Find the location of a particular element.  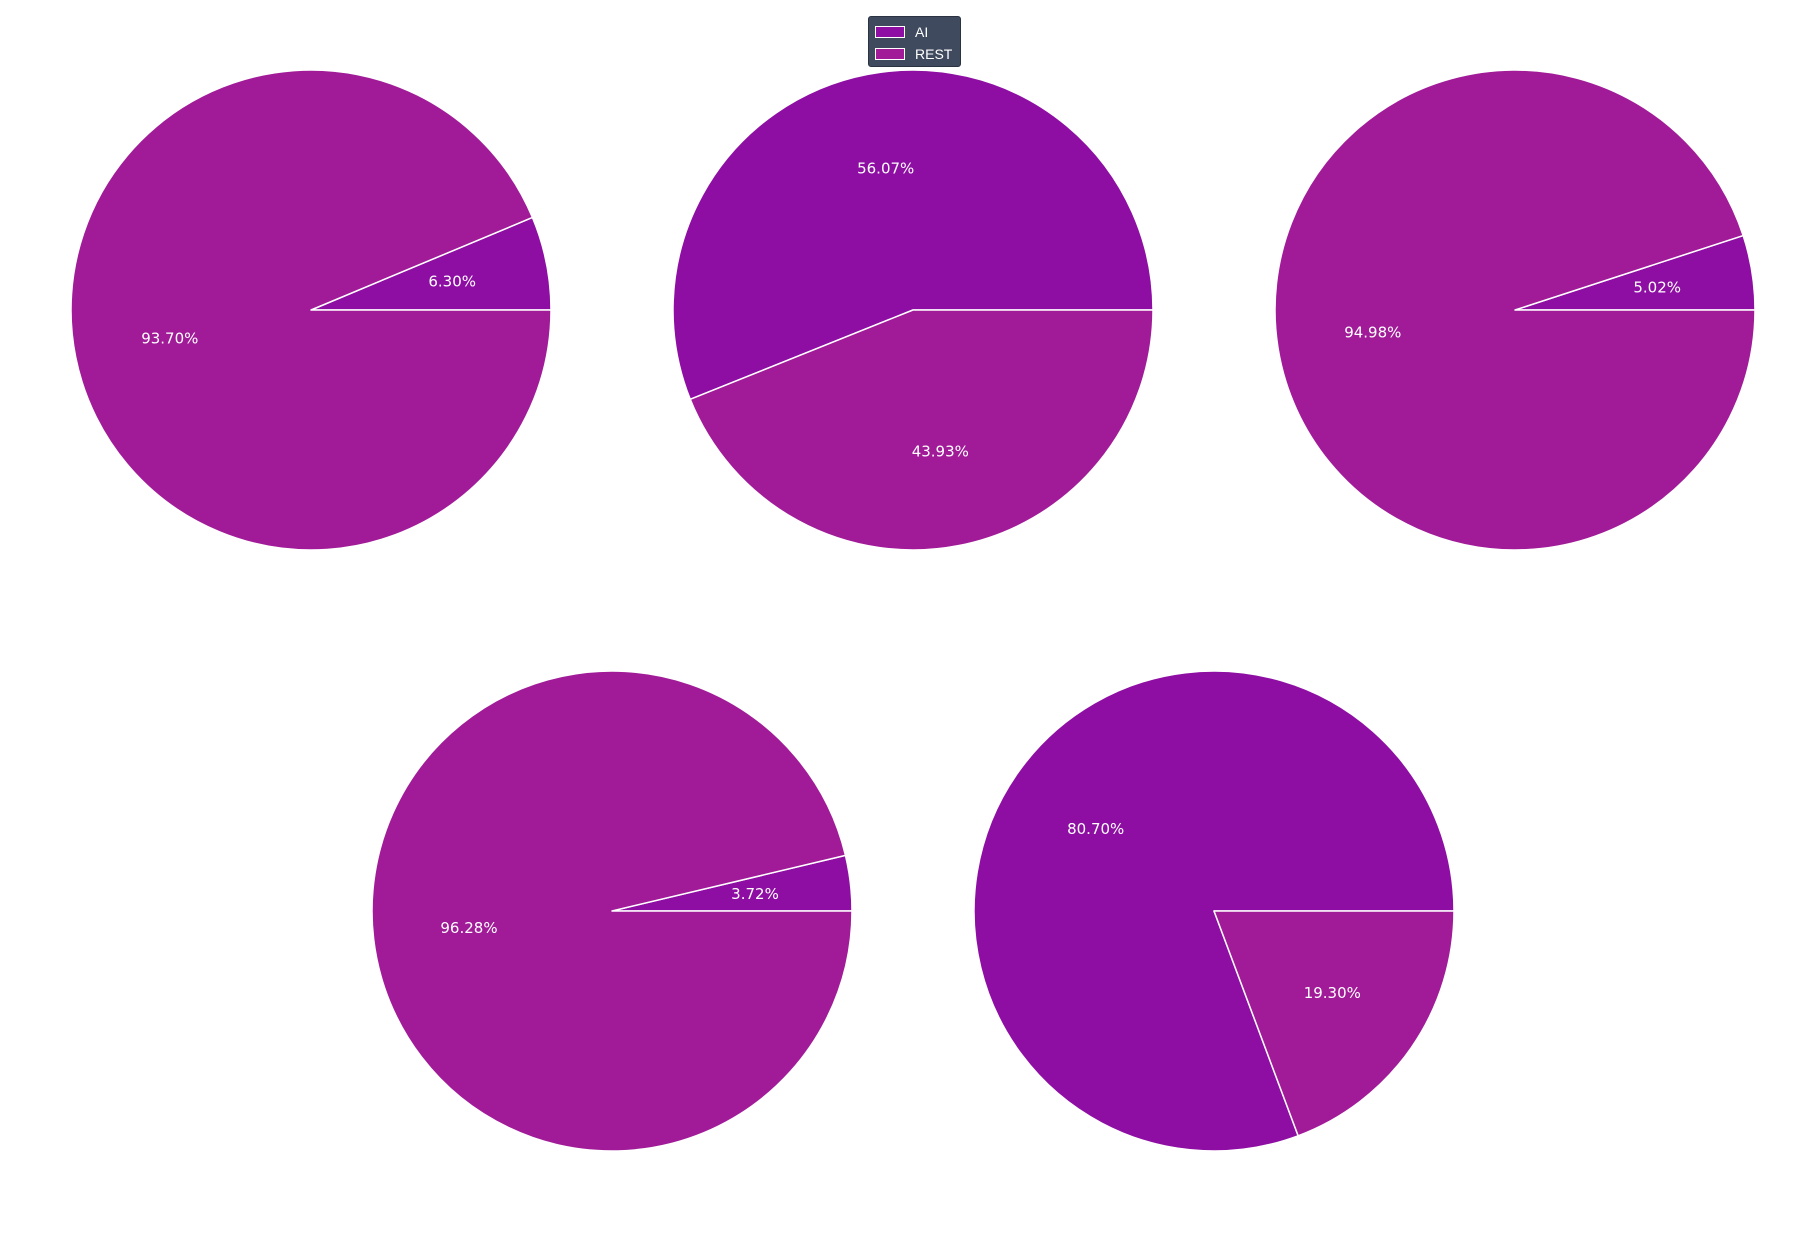

pie-2-label-rest: 43.93% is located at coordinates (940, 451).